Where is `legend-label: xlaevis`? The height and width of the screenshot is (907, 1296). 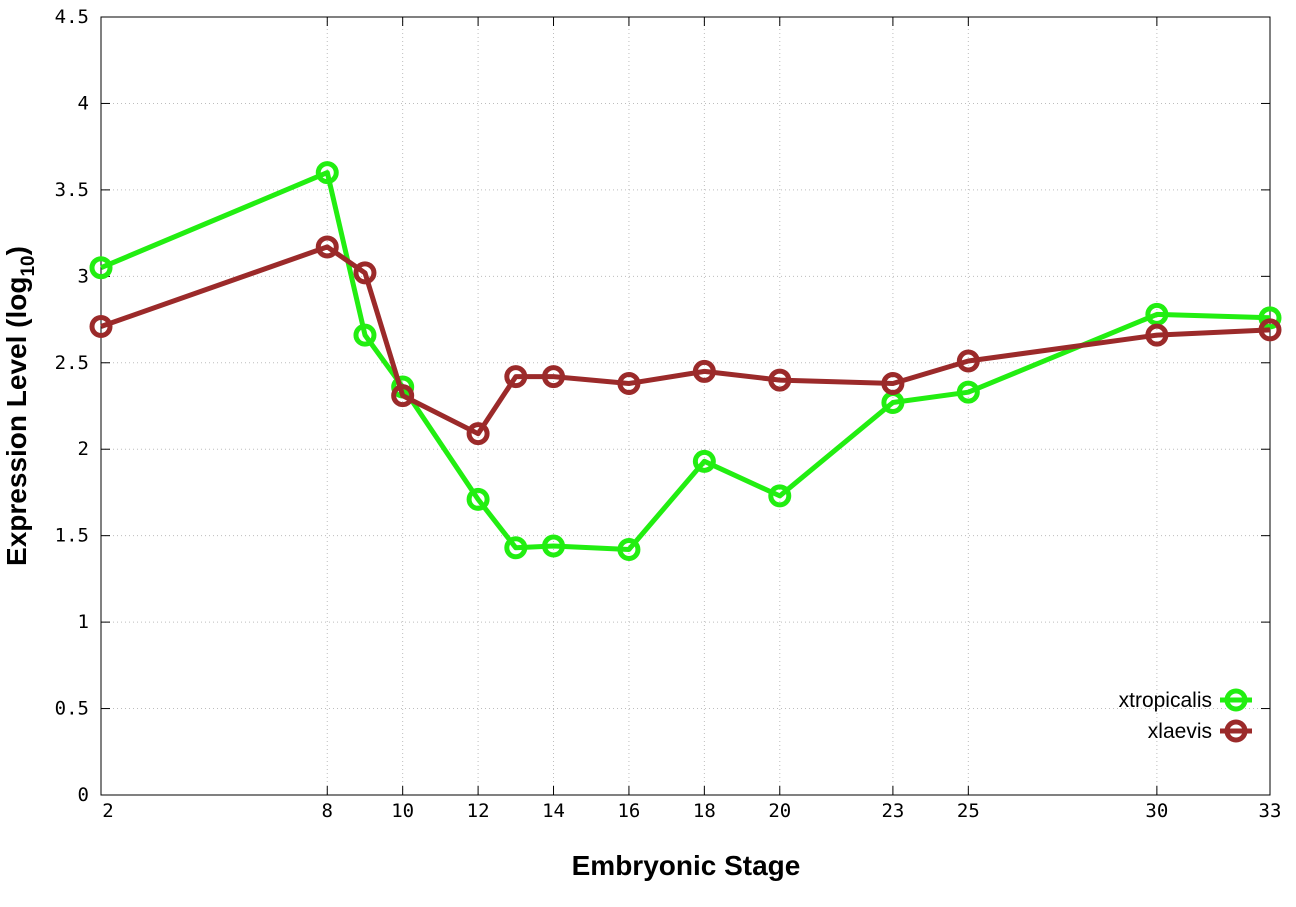
legend-label: xlaevis is located at coordinates (1180, 731).